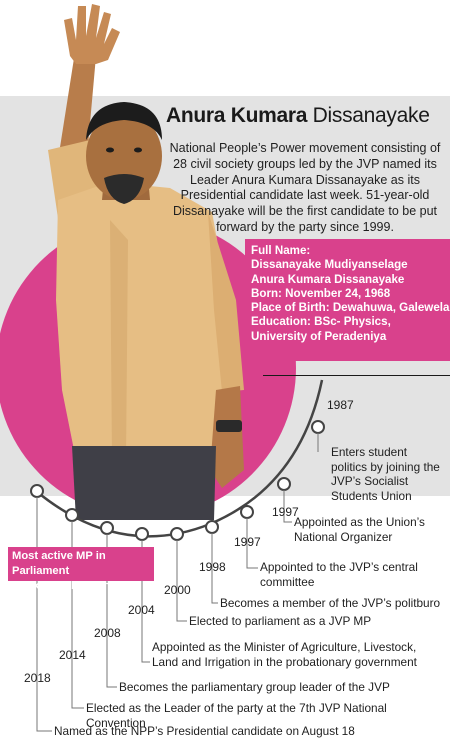  I want to click on timeline-event: Becomes a member of the JVP’s politburo, so click(330, 603).